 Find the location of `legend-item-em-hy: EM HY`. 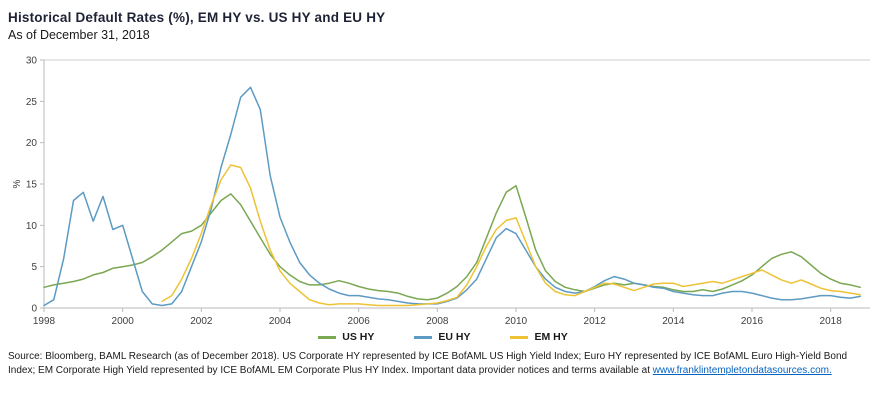

legend-item-em-hy: EM HY is located at coordinates (539, 337).